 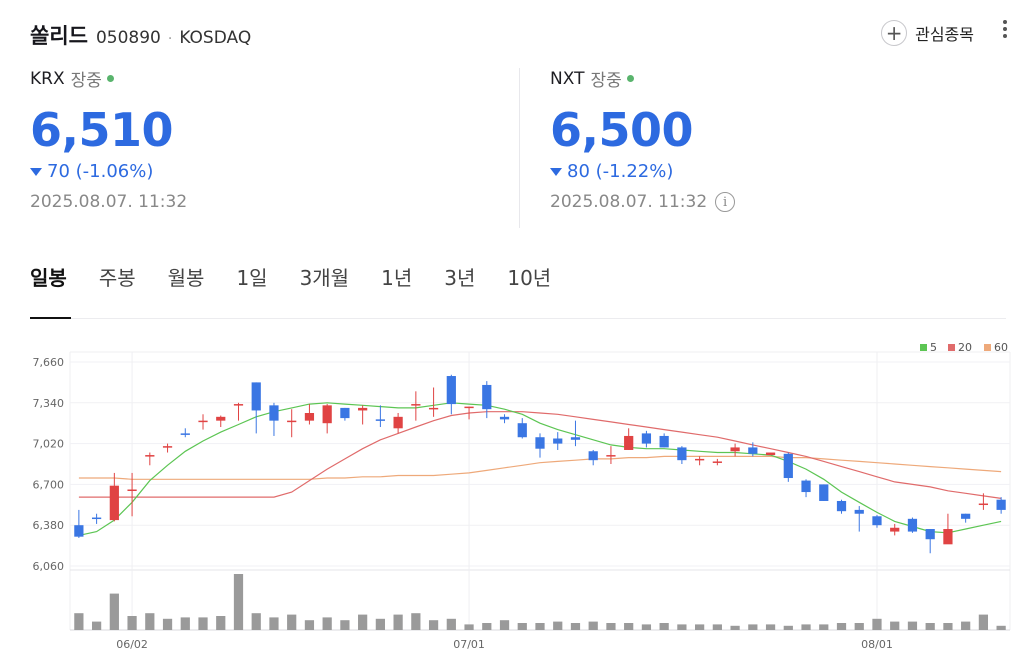 I want to click on y-tick-label: 7,340, so click(x=49, y=403).